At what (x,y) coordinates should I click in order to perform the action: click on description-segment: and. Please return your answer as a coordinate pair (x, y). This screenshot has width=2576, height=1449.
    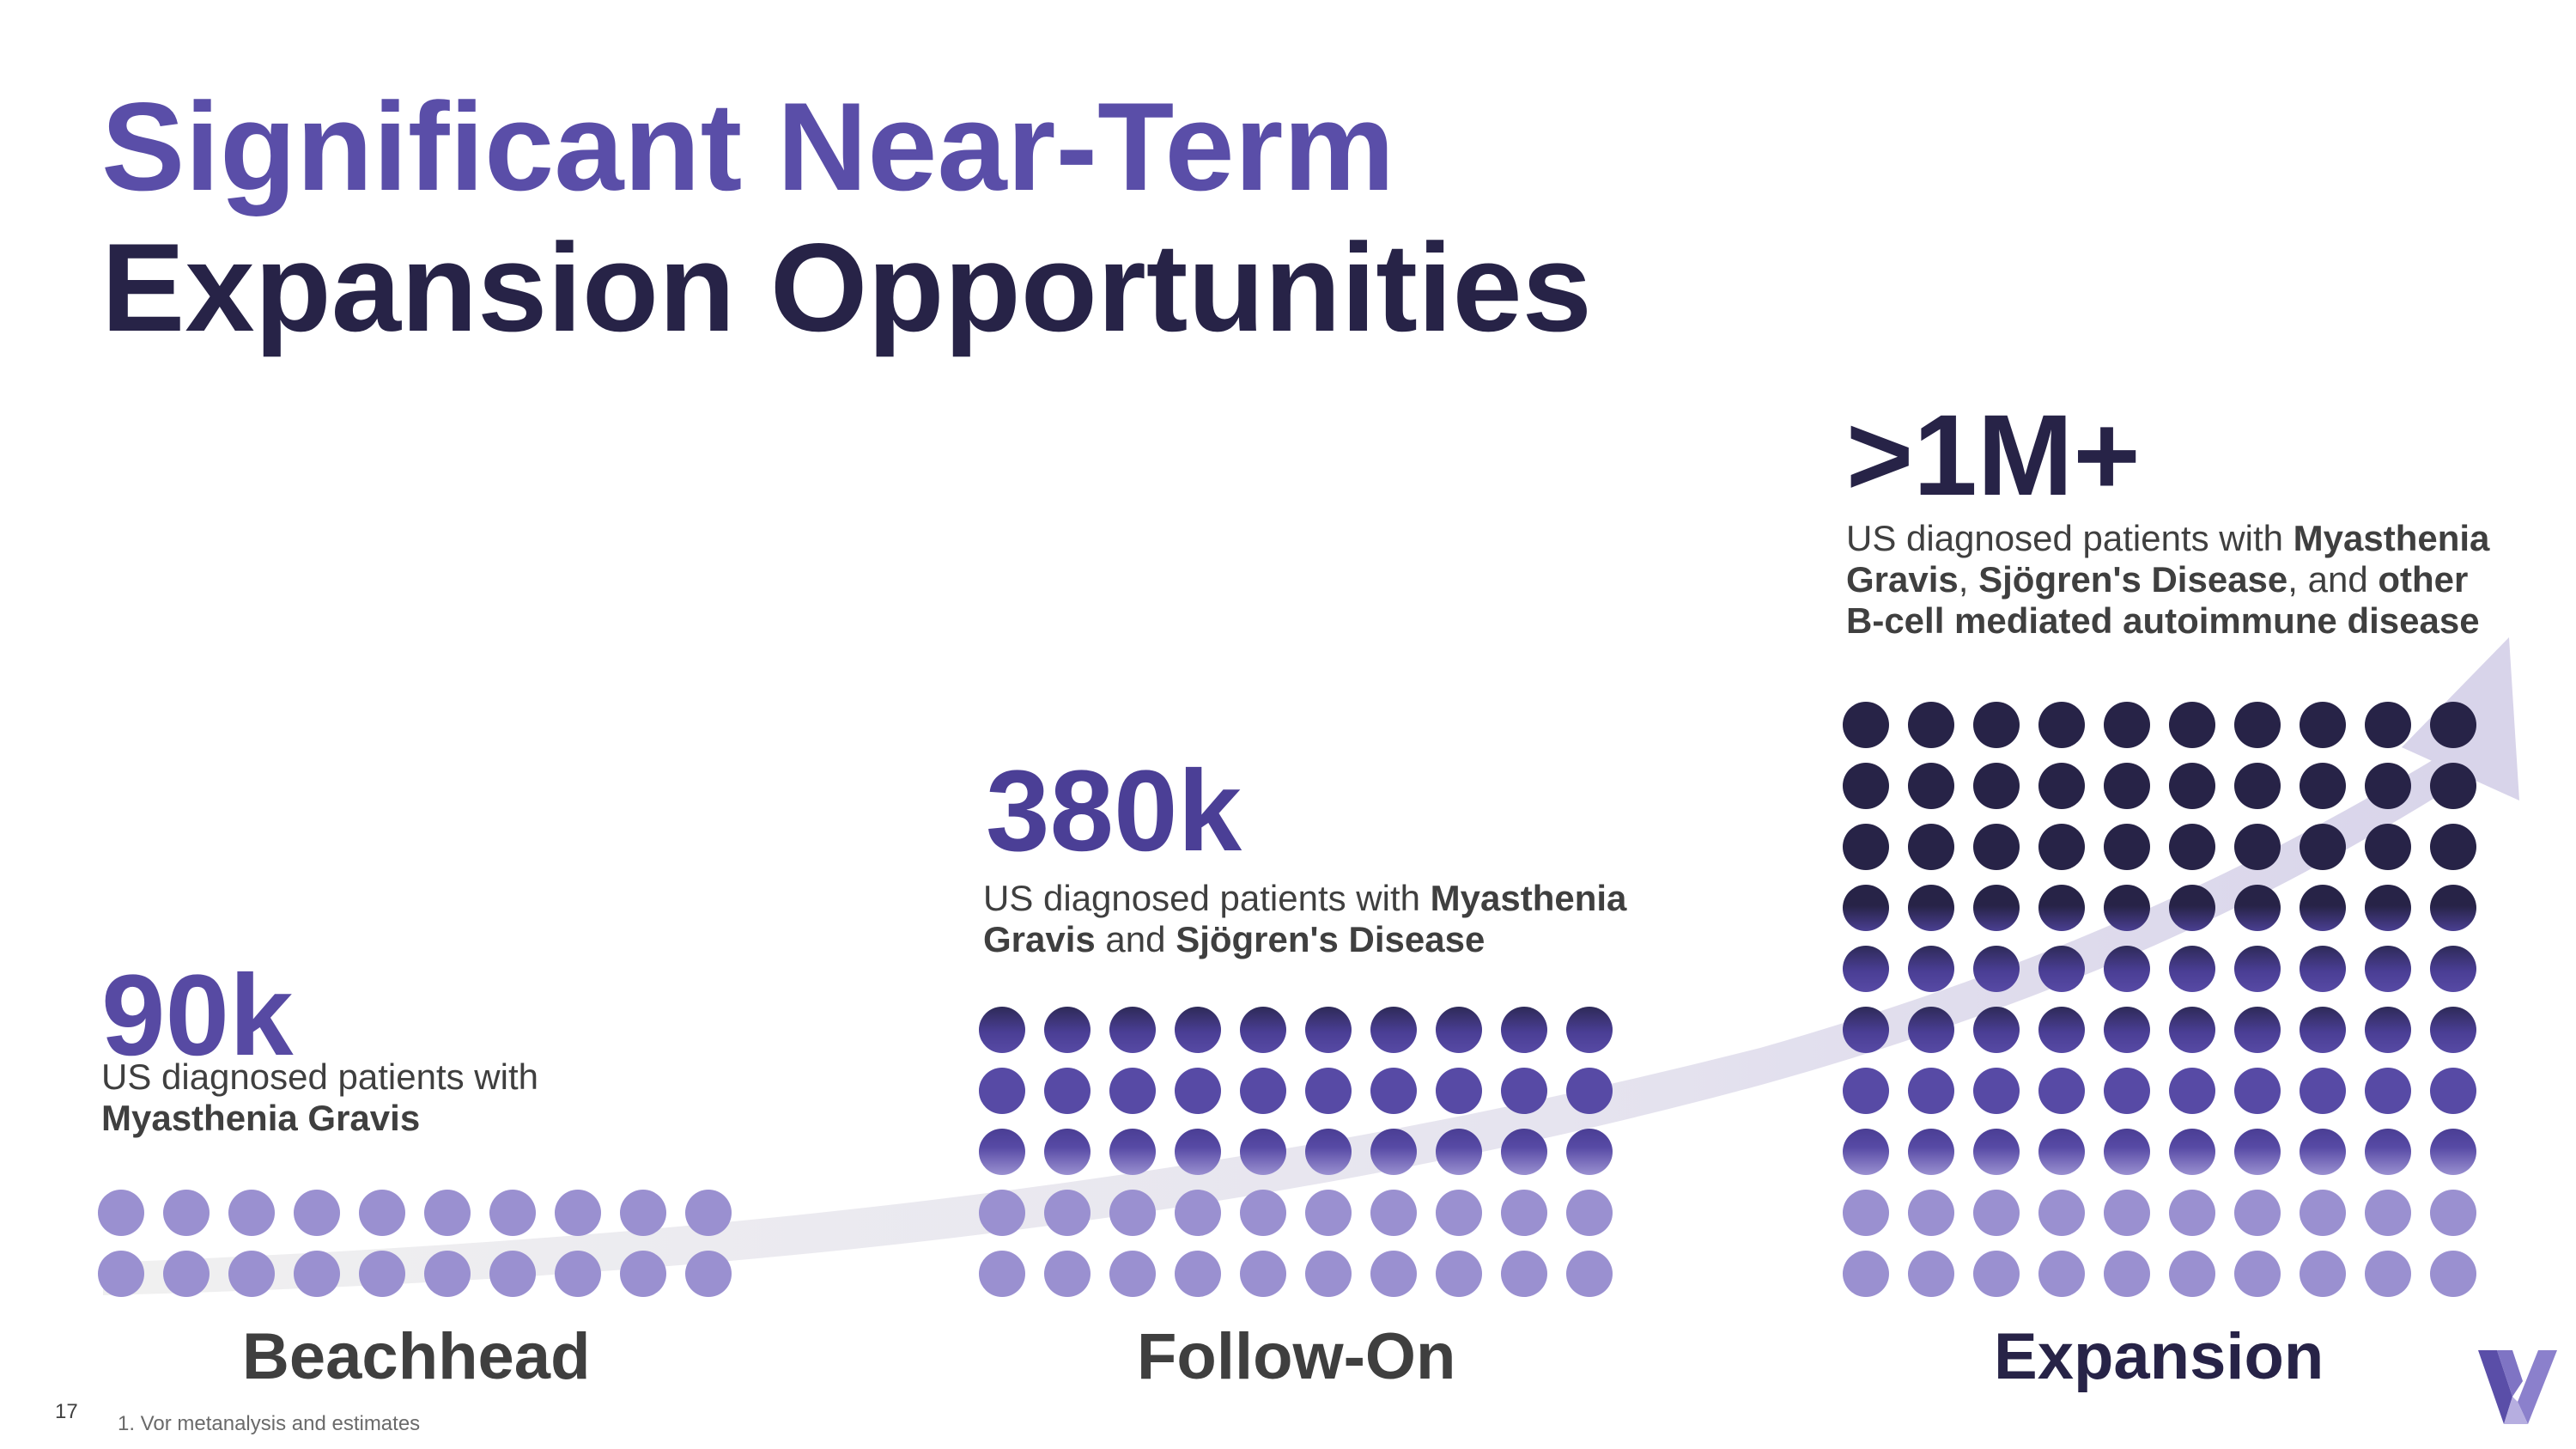
    Looking at the image, I should click on (1135, 939).